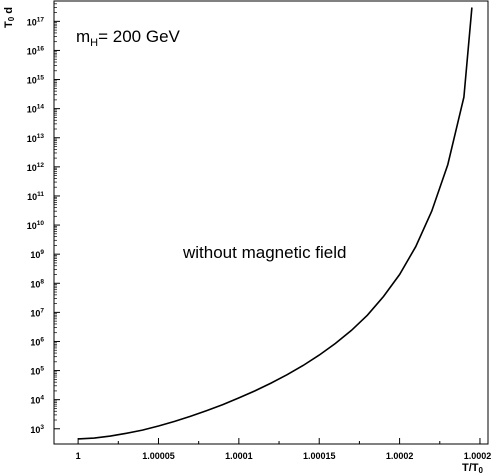 Image resolution: width=491 pixels, height=476 pixels. Describe the element at coordinates (264, 252) in the screenshot. I see `annotation-without-magnetic-field: without magnetic field` at that location.